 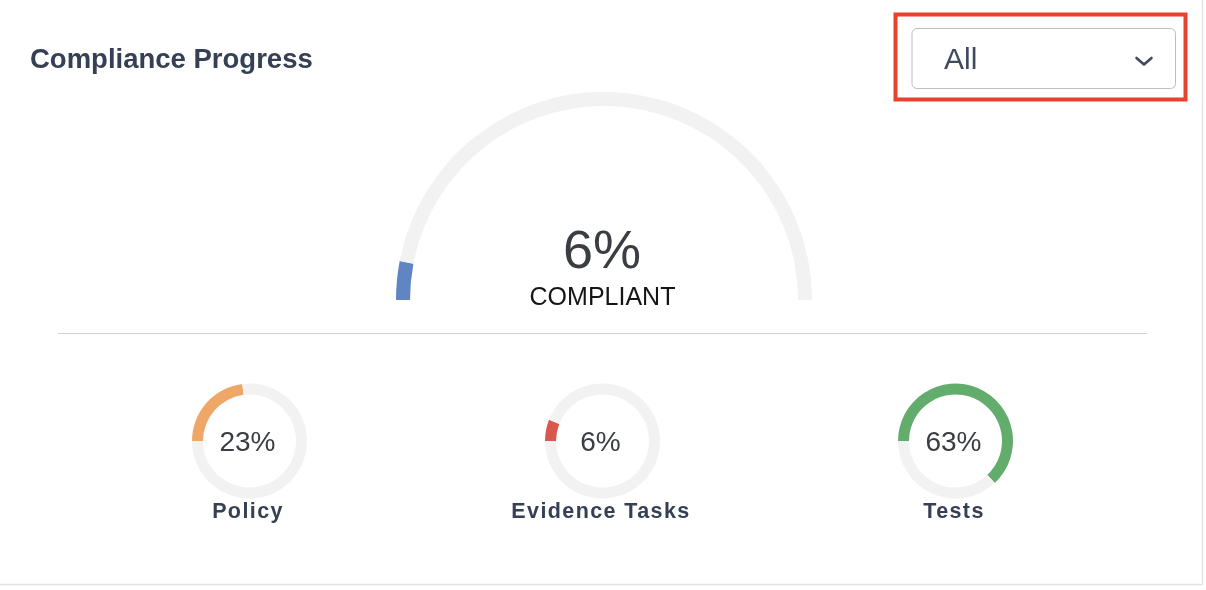 What do you see at coordinates (248, 511) in the screenshot?
I see `text: Policy` at bounding box center [248, 511].